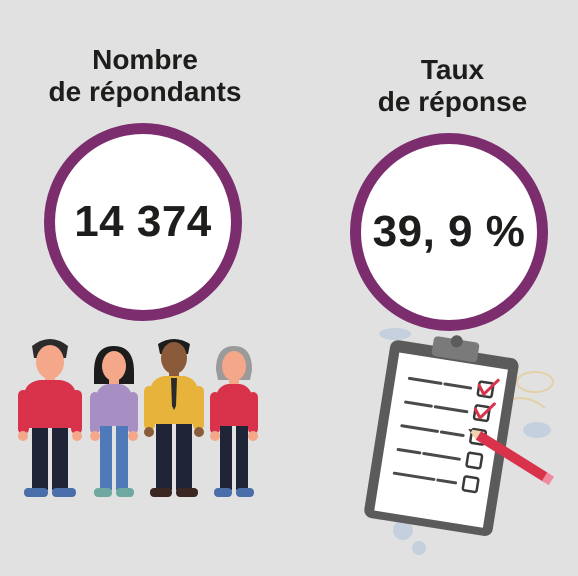  I want to click on response-rate-title: Taux de réponse, so click(452, 86).